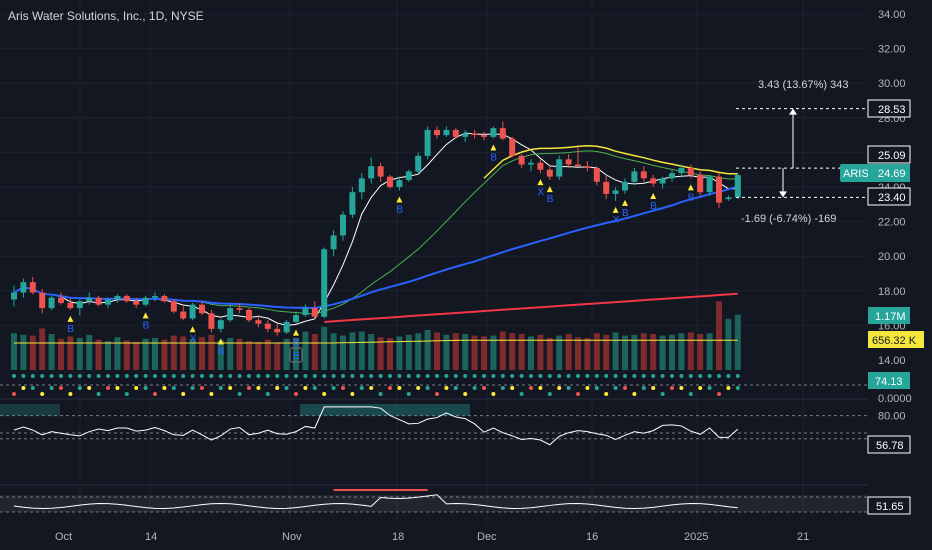 This screenshot has height=550, width=932. What do you see at coordinates (292, 537) in the screenshot?
I see `time-axis-label: Nov` at bounding box center [292, 537].